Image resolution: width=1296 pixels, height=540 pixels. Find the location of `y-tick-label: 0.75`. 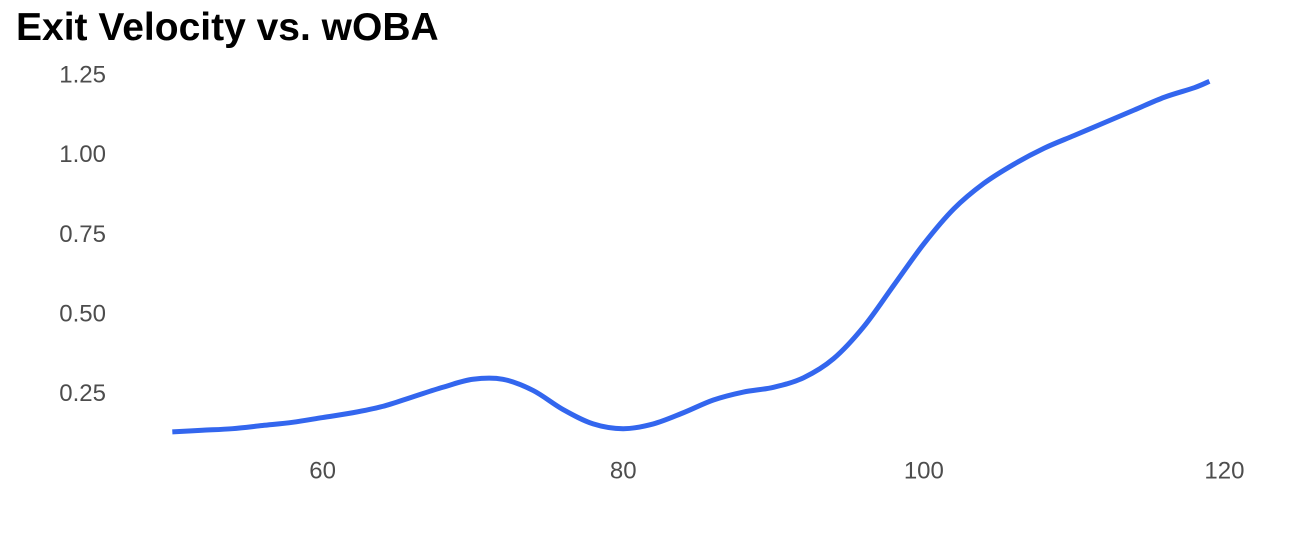

y-tick-label: 0.75 is located at coordinates (82, 234).